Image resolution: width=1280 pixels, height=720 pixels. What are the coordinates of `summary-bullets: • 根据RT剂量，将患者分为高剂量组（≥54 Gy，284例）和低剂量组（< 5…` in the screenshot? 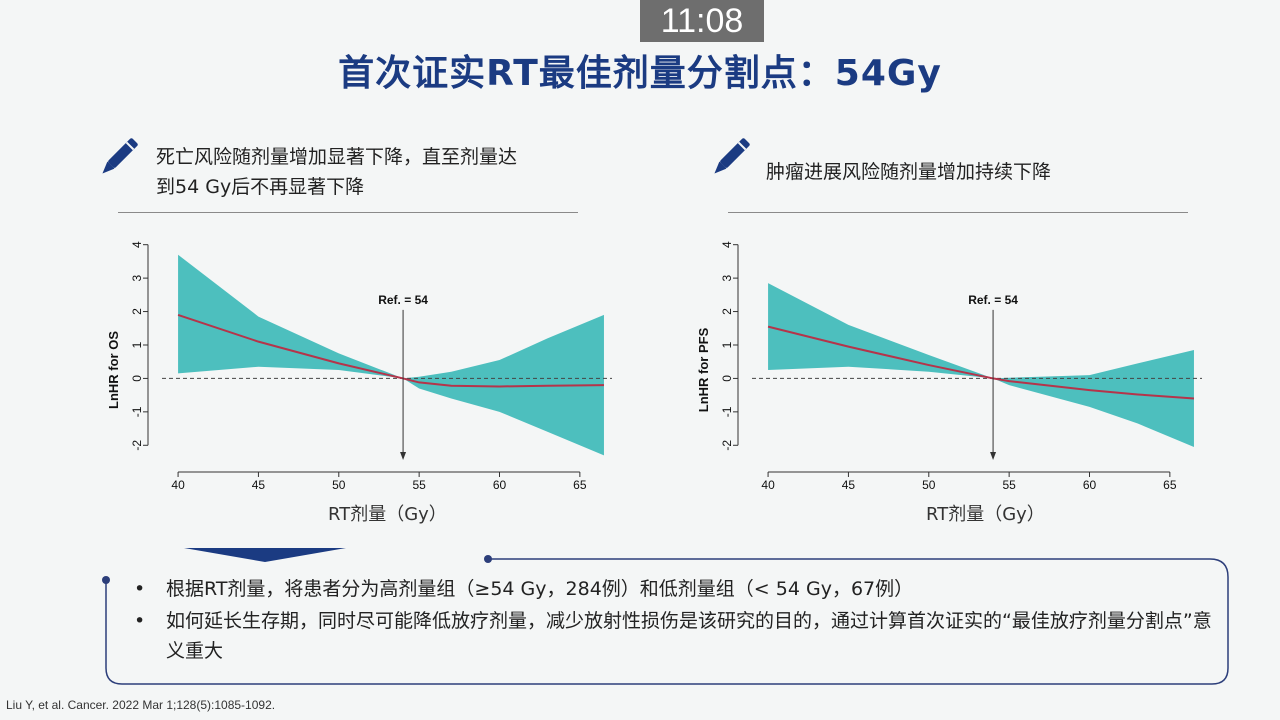 It's located at (679, 621).